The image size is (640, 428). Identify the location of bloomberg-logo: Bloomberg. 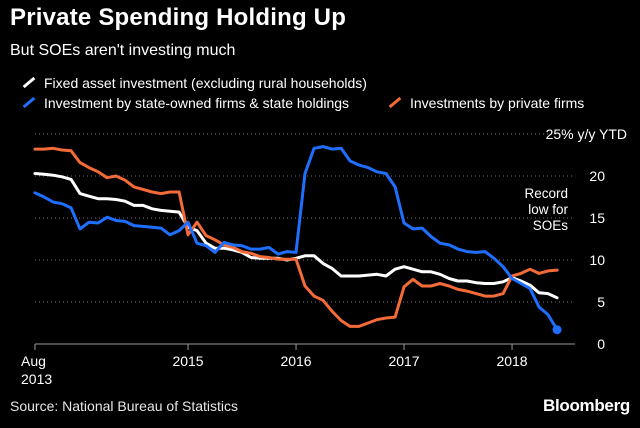
(586, 405).